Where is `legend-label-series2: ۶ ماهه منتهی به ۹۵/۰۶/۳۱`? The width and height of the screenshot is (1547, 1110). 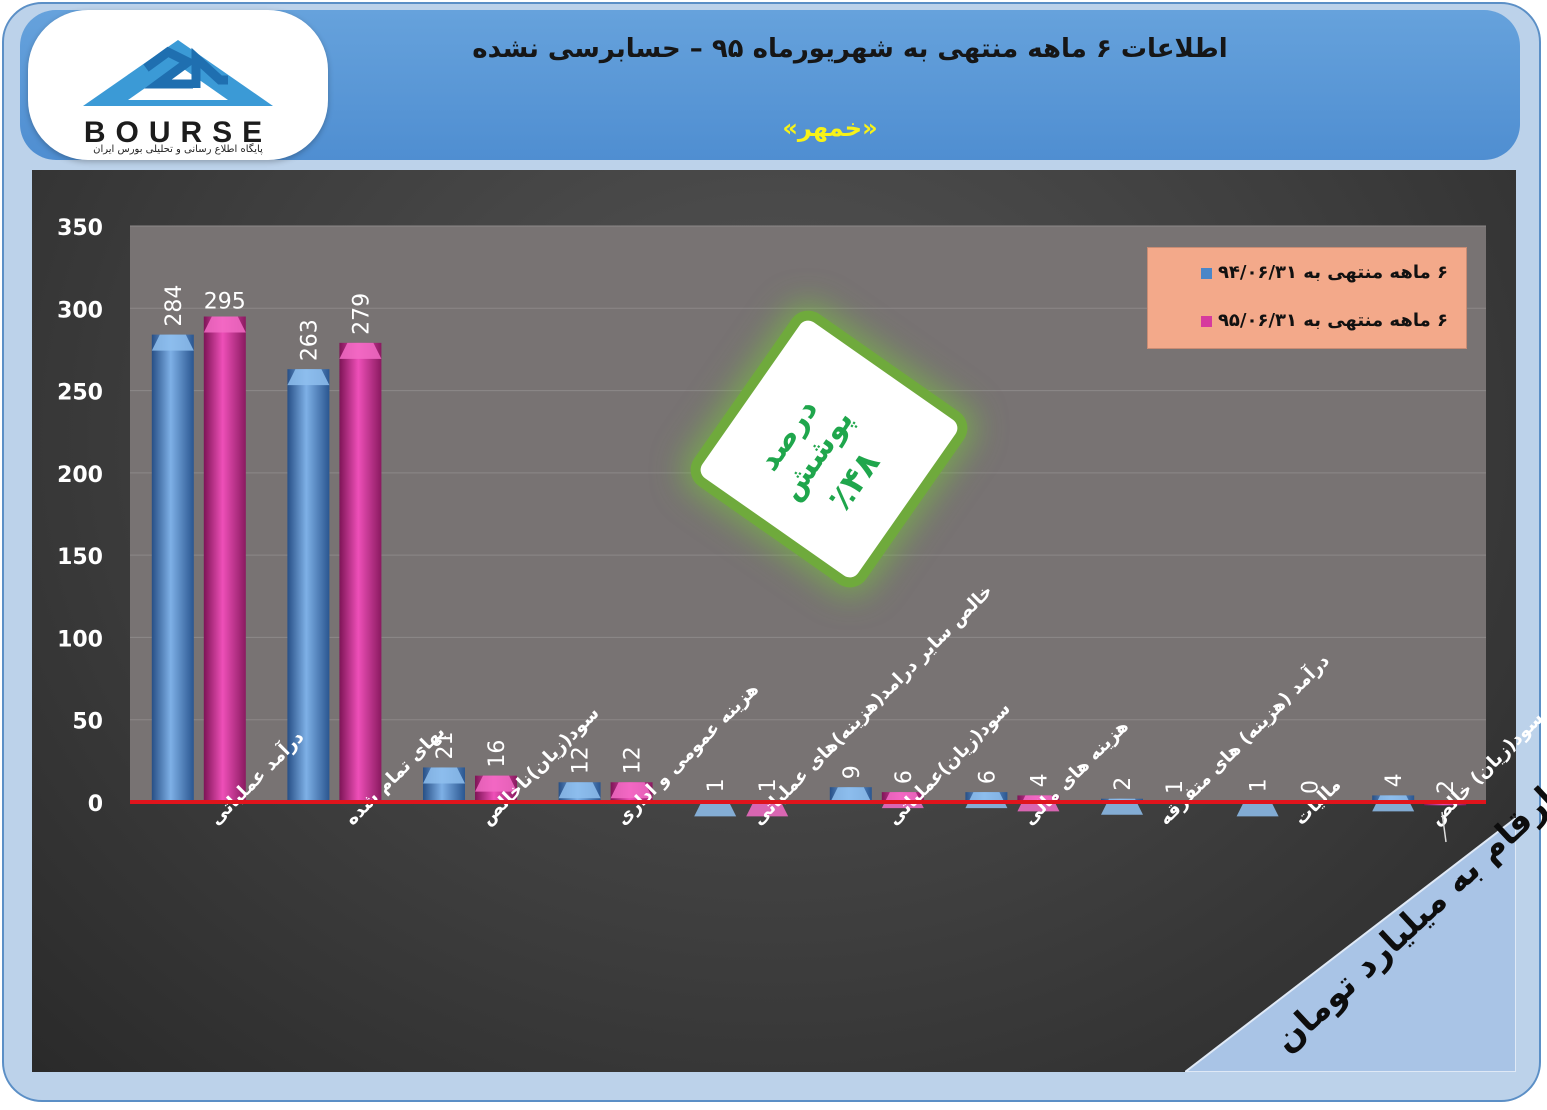 legend-label-series2: ۶ ماهه منتهی به ۹۵/۰۶/۳۱ is located at coordinates (1332, 320).